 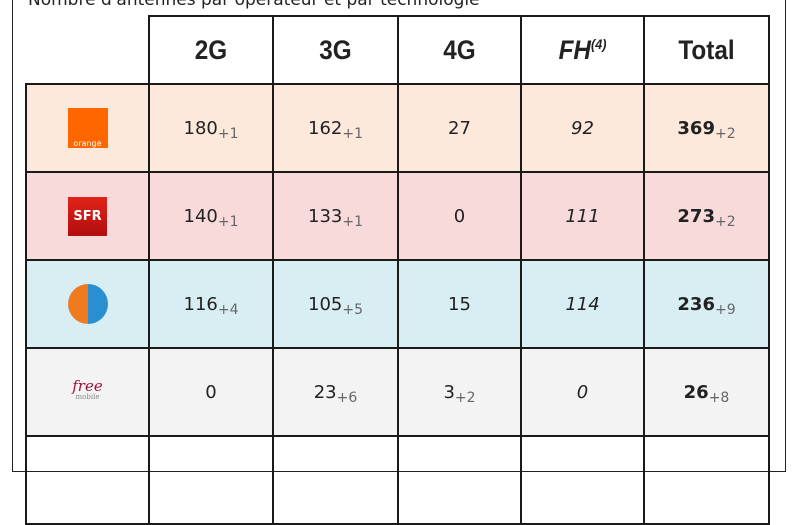 I want to click on sfr-logo: SFR, so click(x=87, y=216).